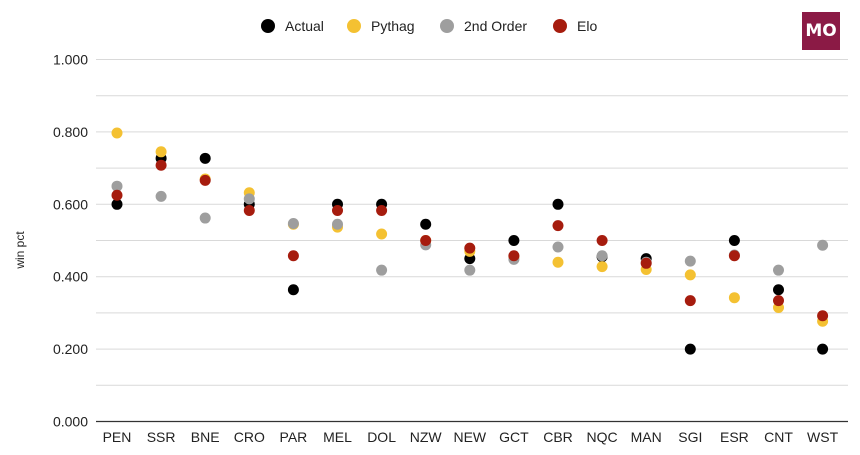 The image size is (860, 455). What do you see at coordinates (393, 26) in the screenshot?
I see `legend-label-pythag: Pythag` at bounding box center [393, 26].